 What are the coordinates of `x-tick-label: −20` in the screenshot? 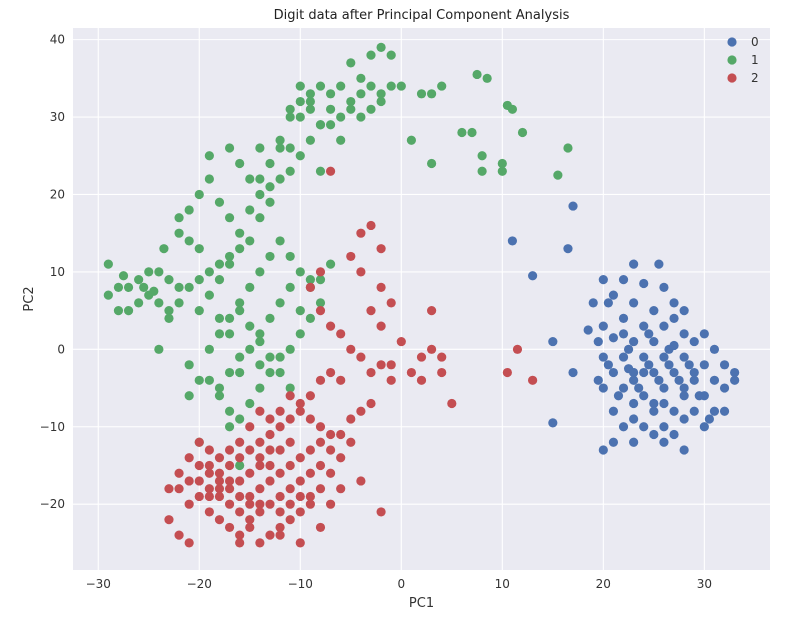 It's located at (199, 584).